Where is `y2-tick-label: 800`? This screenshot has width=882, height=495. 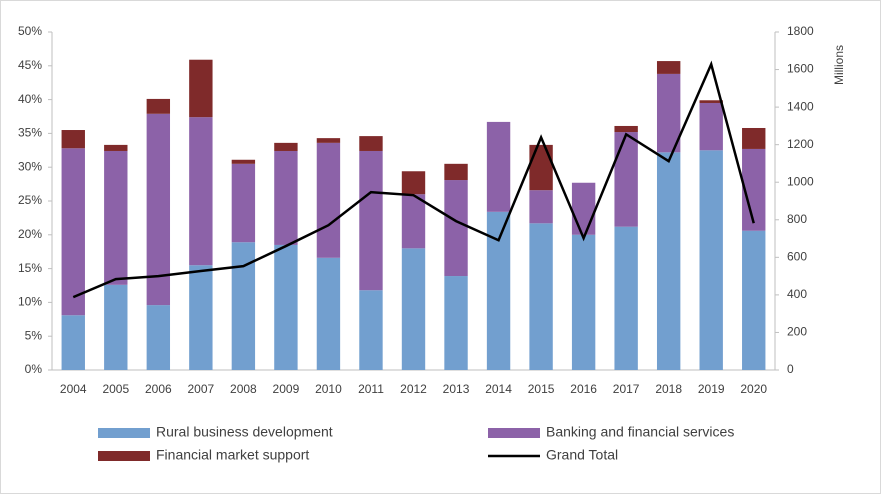
y2-tick-label: 800 is located at coordinates (797, 219).